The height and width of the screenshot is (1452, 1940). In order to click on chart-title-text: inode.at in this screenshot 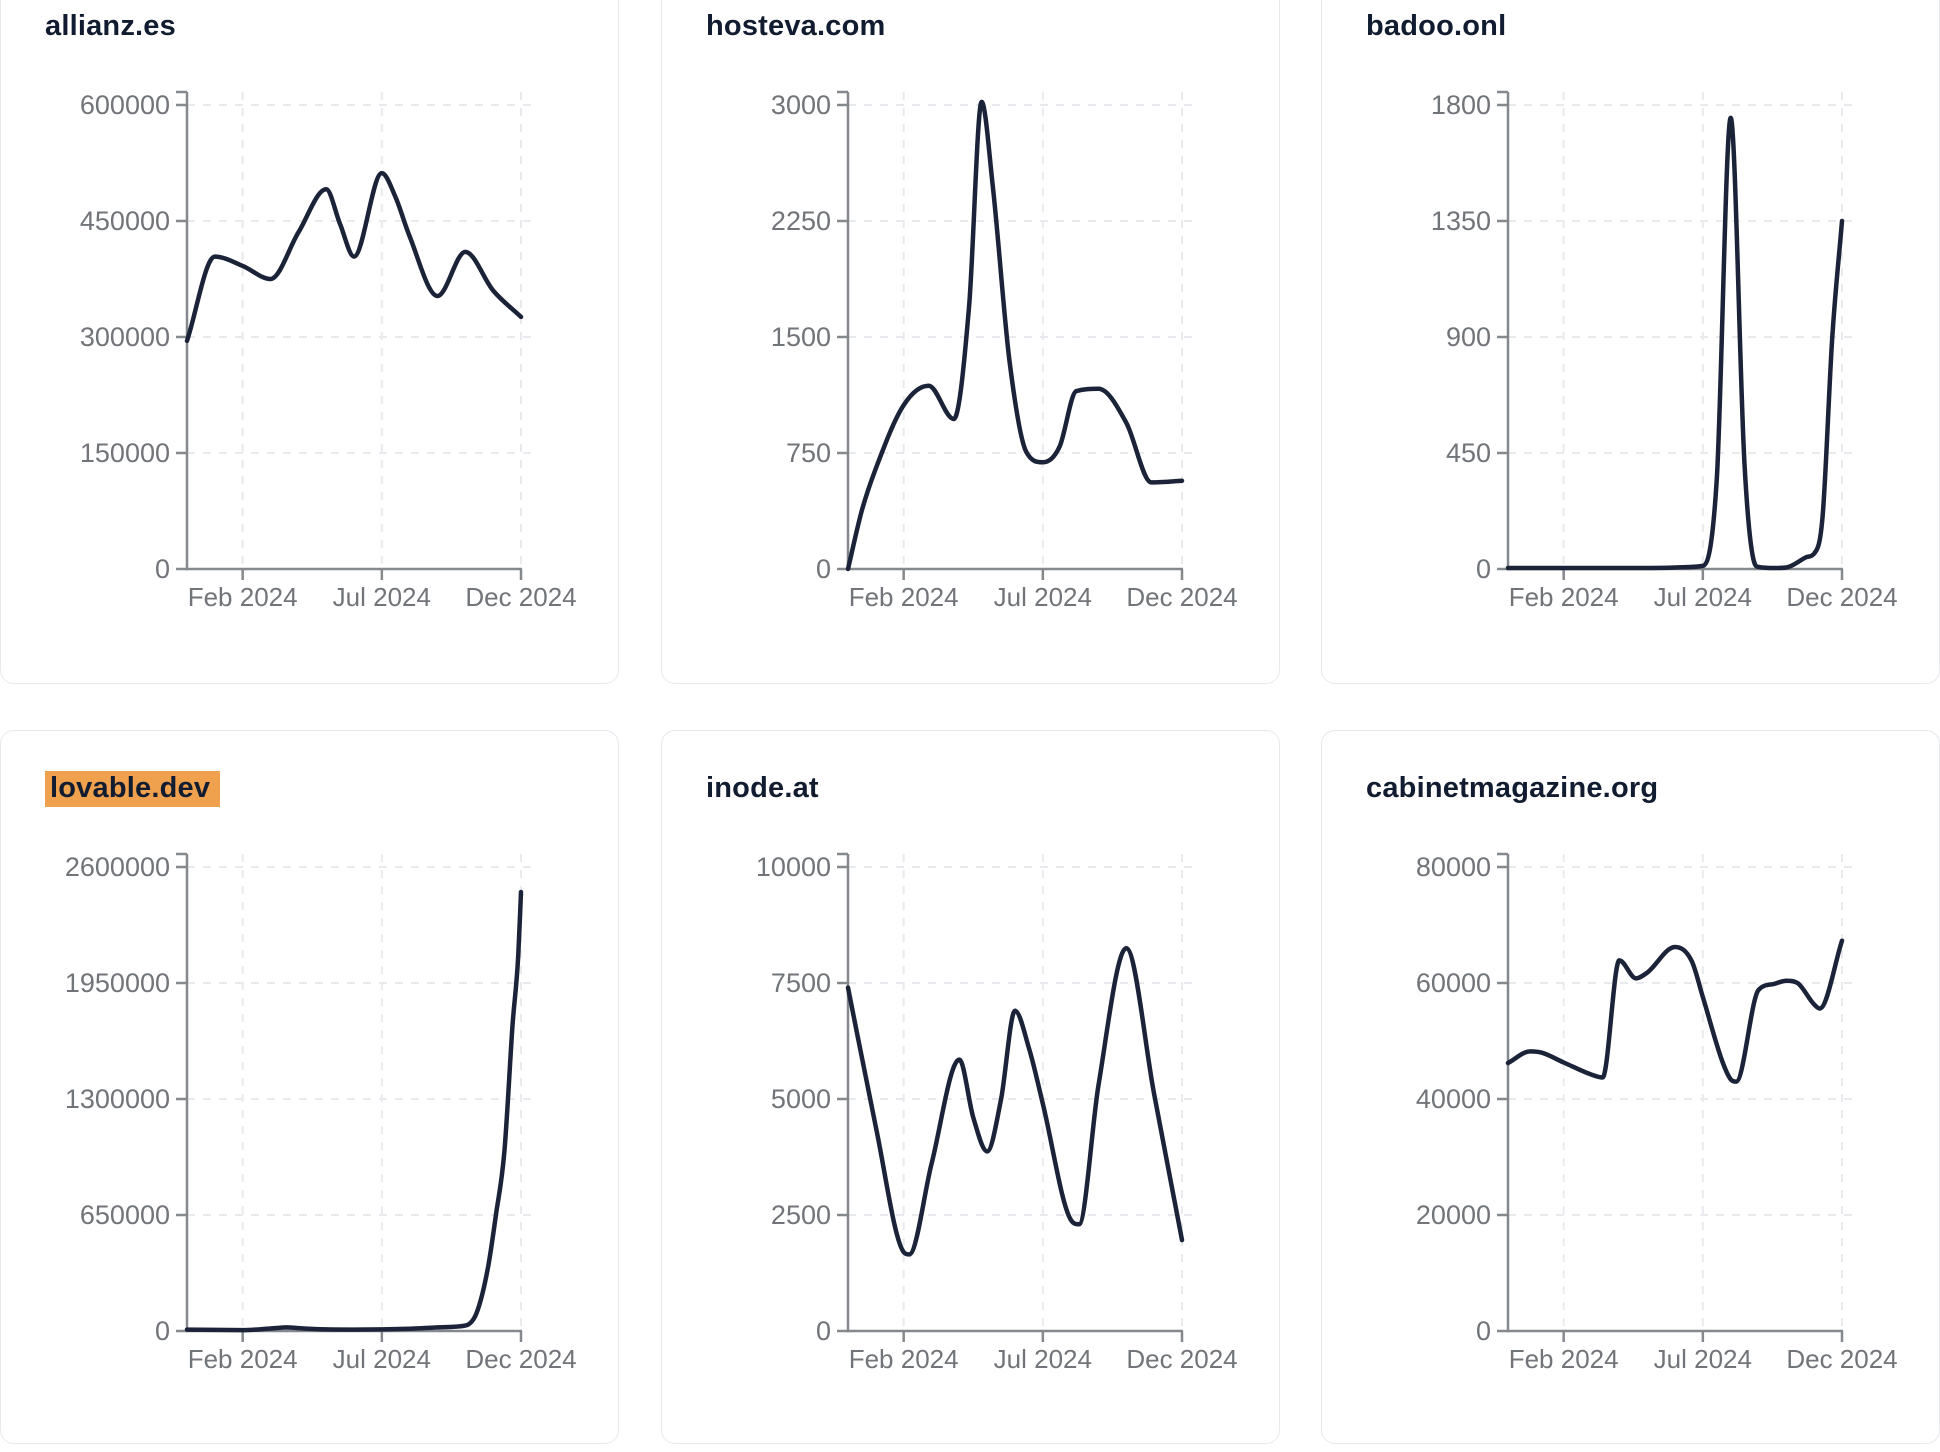, I will do `click(762, 788)`.